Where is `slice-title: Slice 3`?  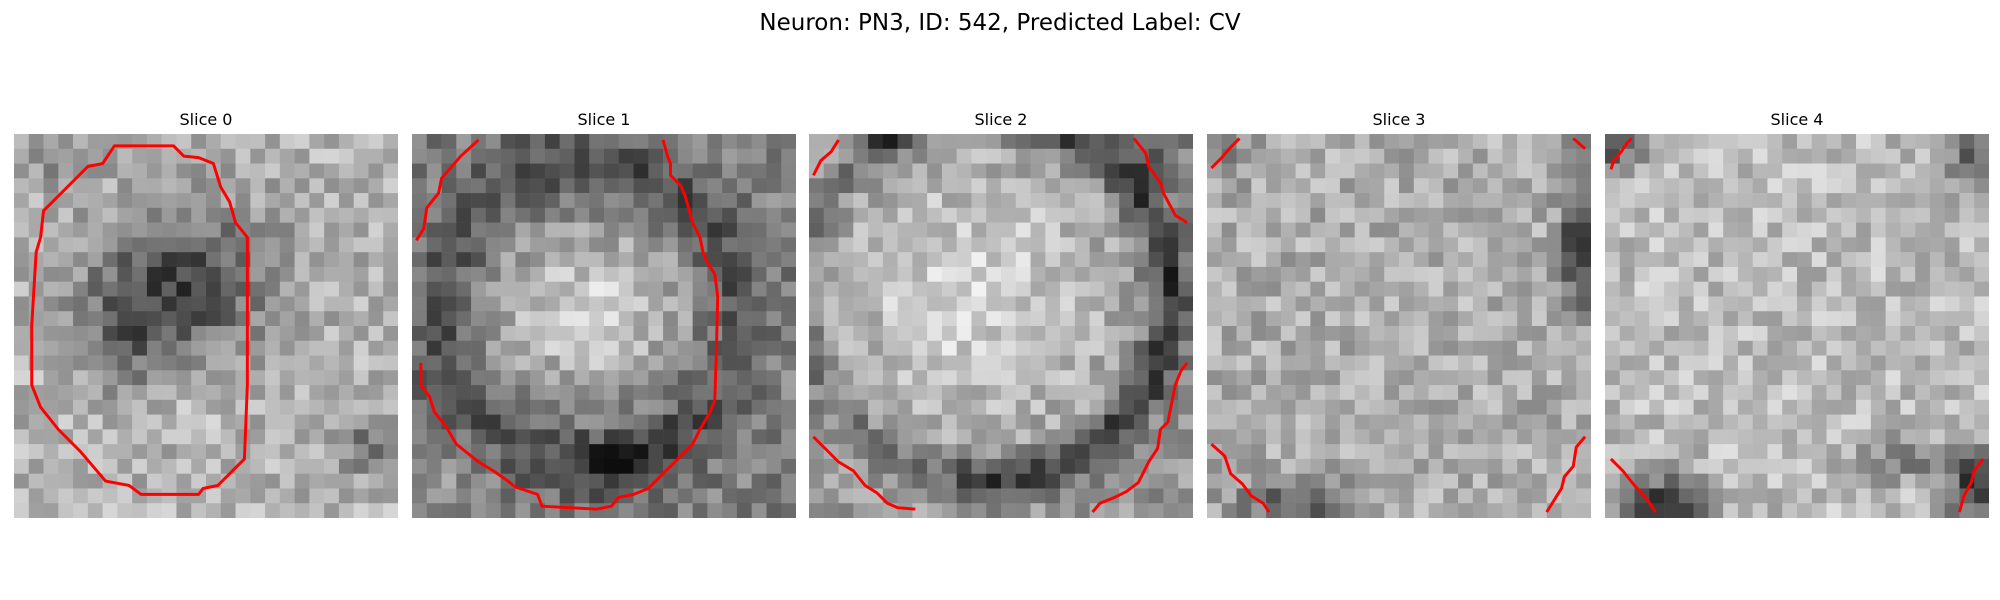
slice-title: Slice 3 is located at coordinates (1399, 119).